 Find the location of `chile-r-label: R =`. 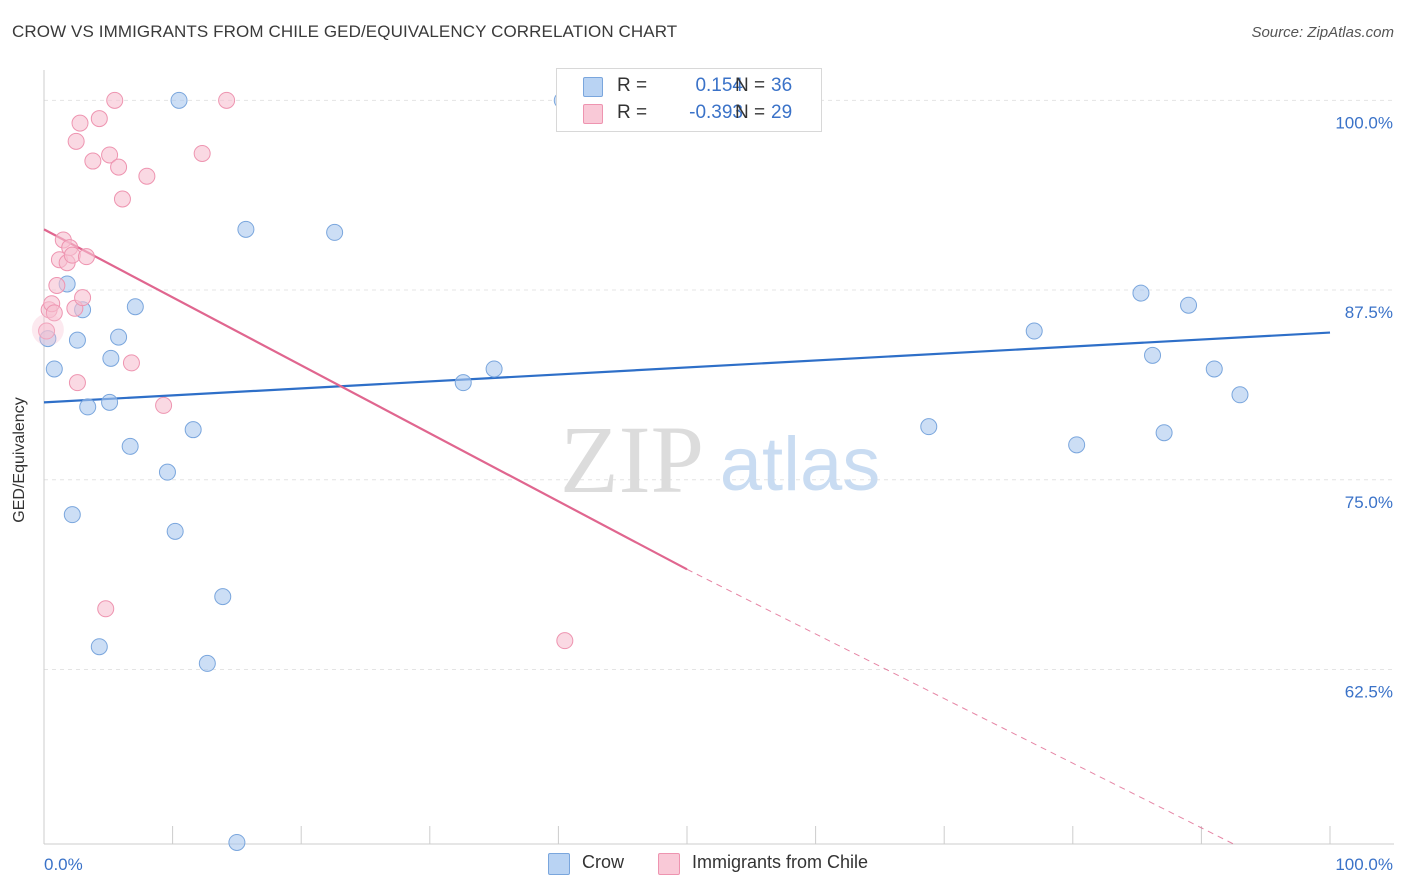

chile-r-label: R = is located at coordinates (632, 112).